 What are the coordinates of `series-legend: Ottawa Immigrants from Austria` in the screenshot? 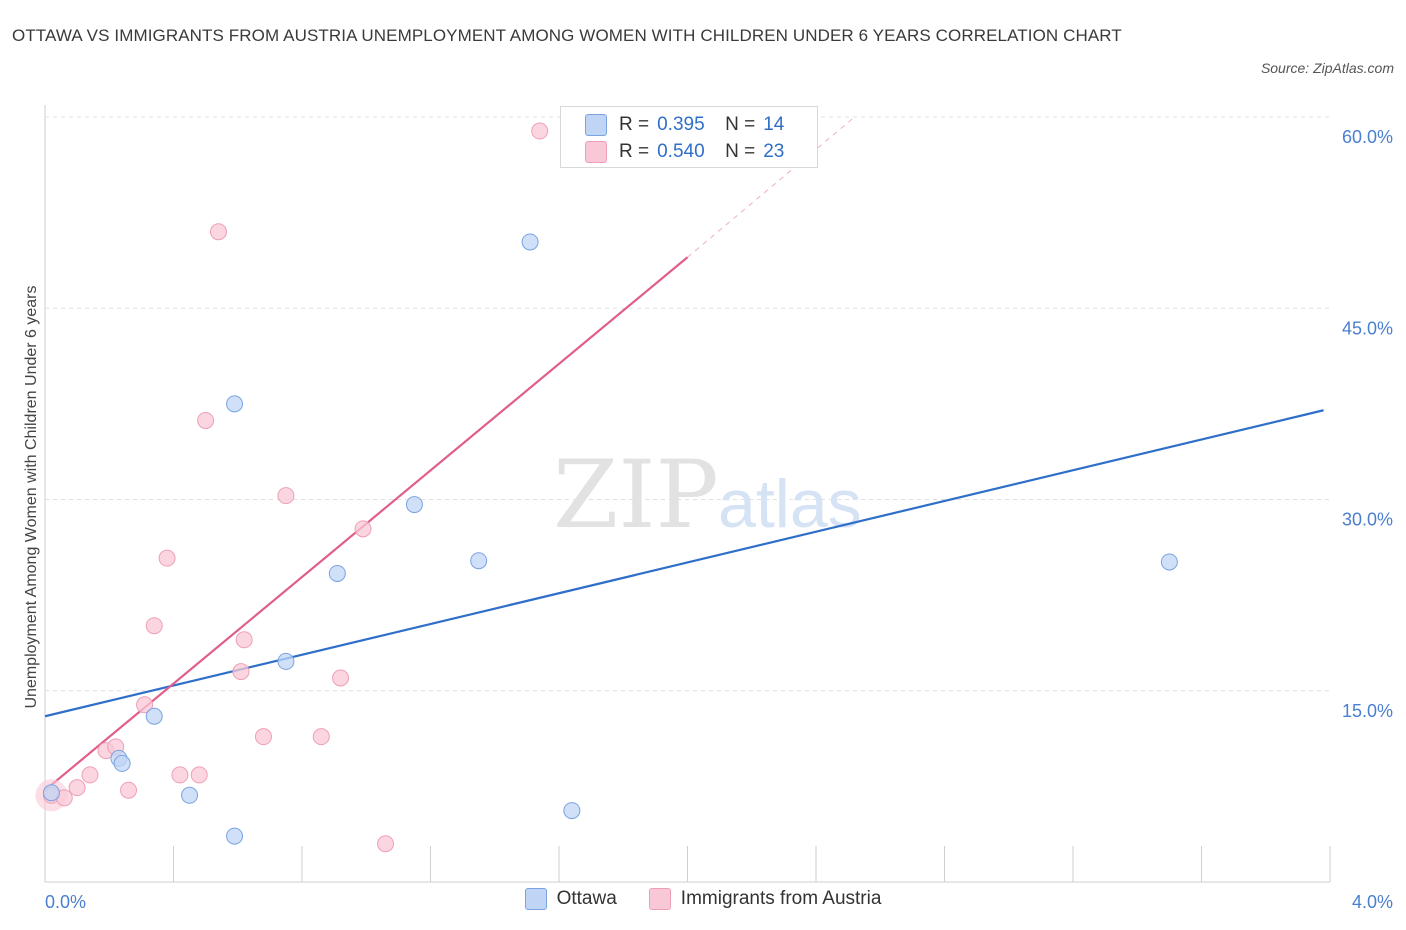 It's located at (703, 899).